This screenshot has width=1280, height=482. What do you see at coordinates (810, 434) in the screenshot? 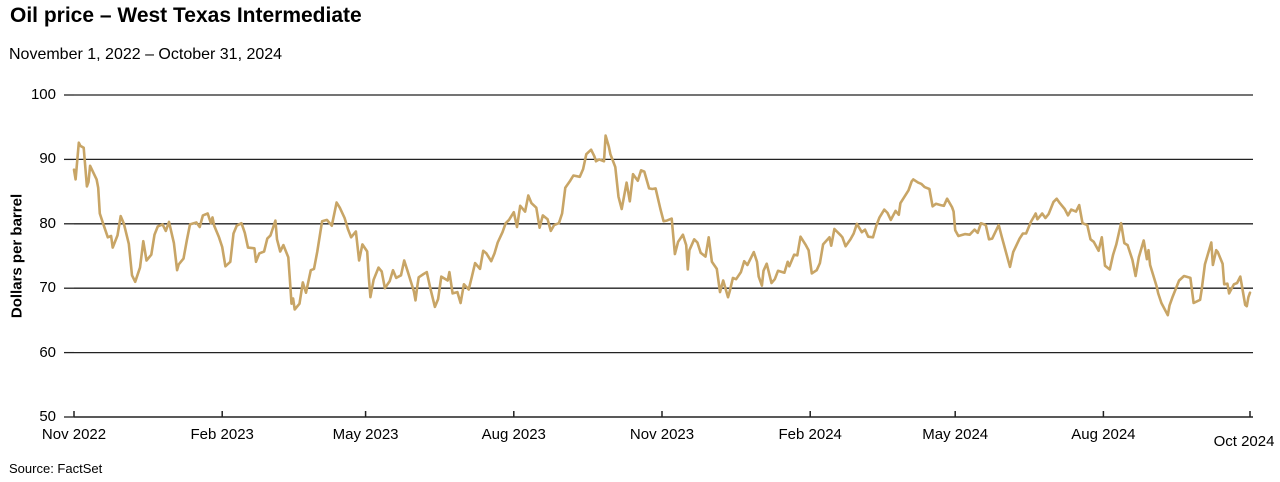
I see `x-tick-label: Feb 2024` at bounding box center [810, 434].